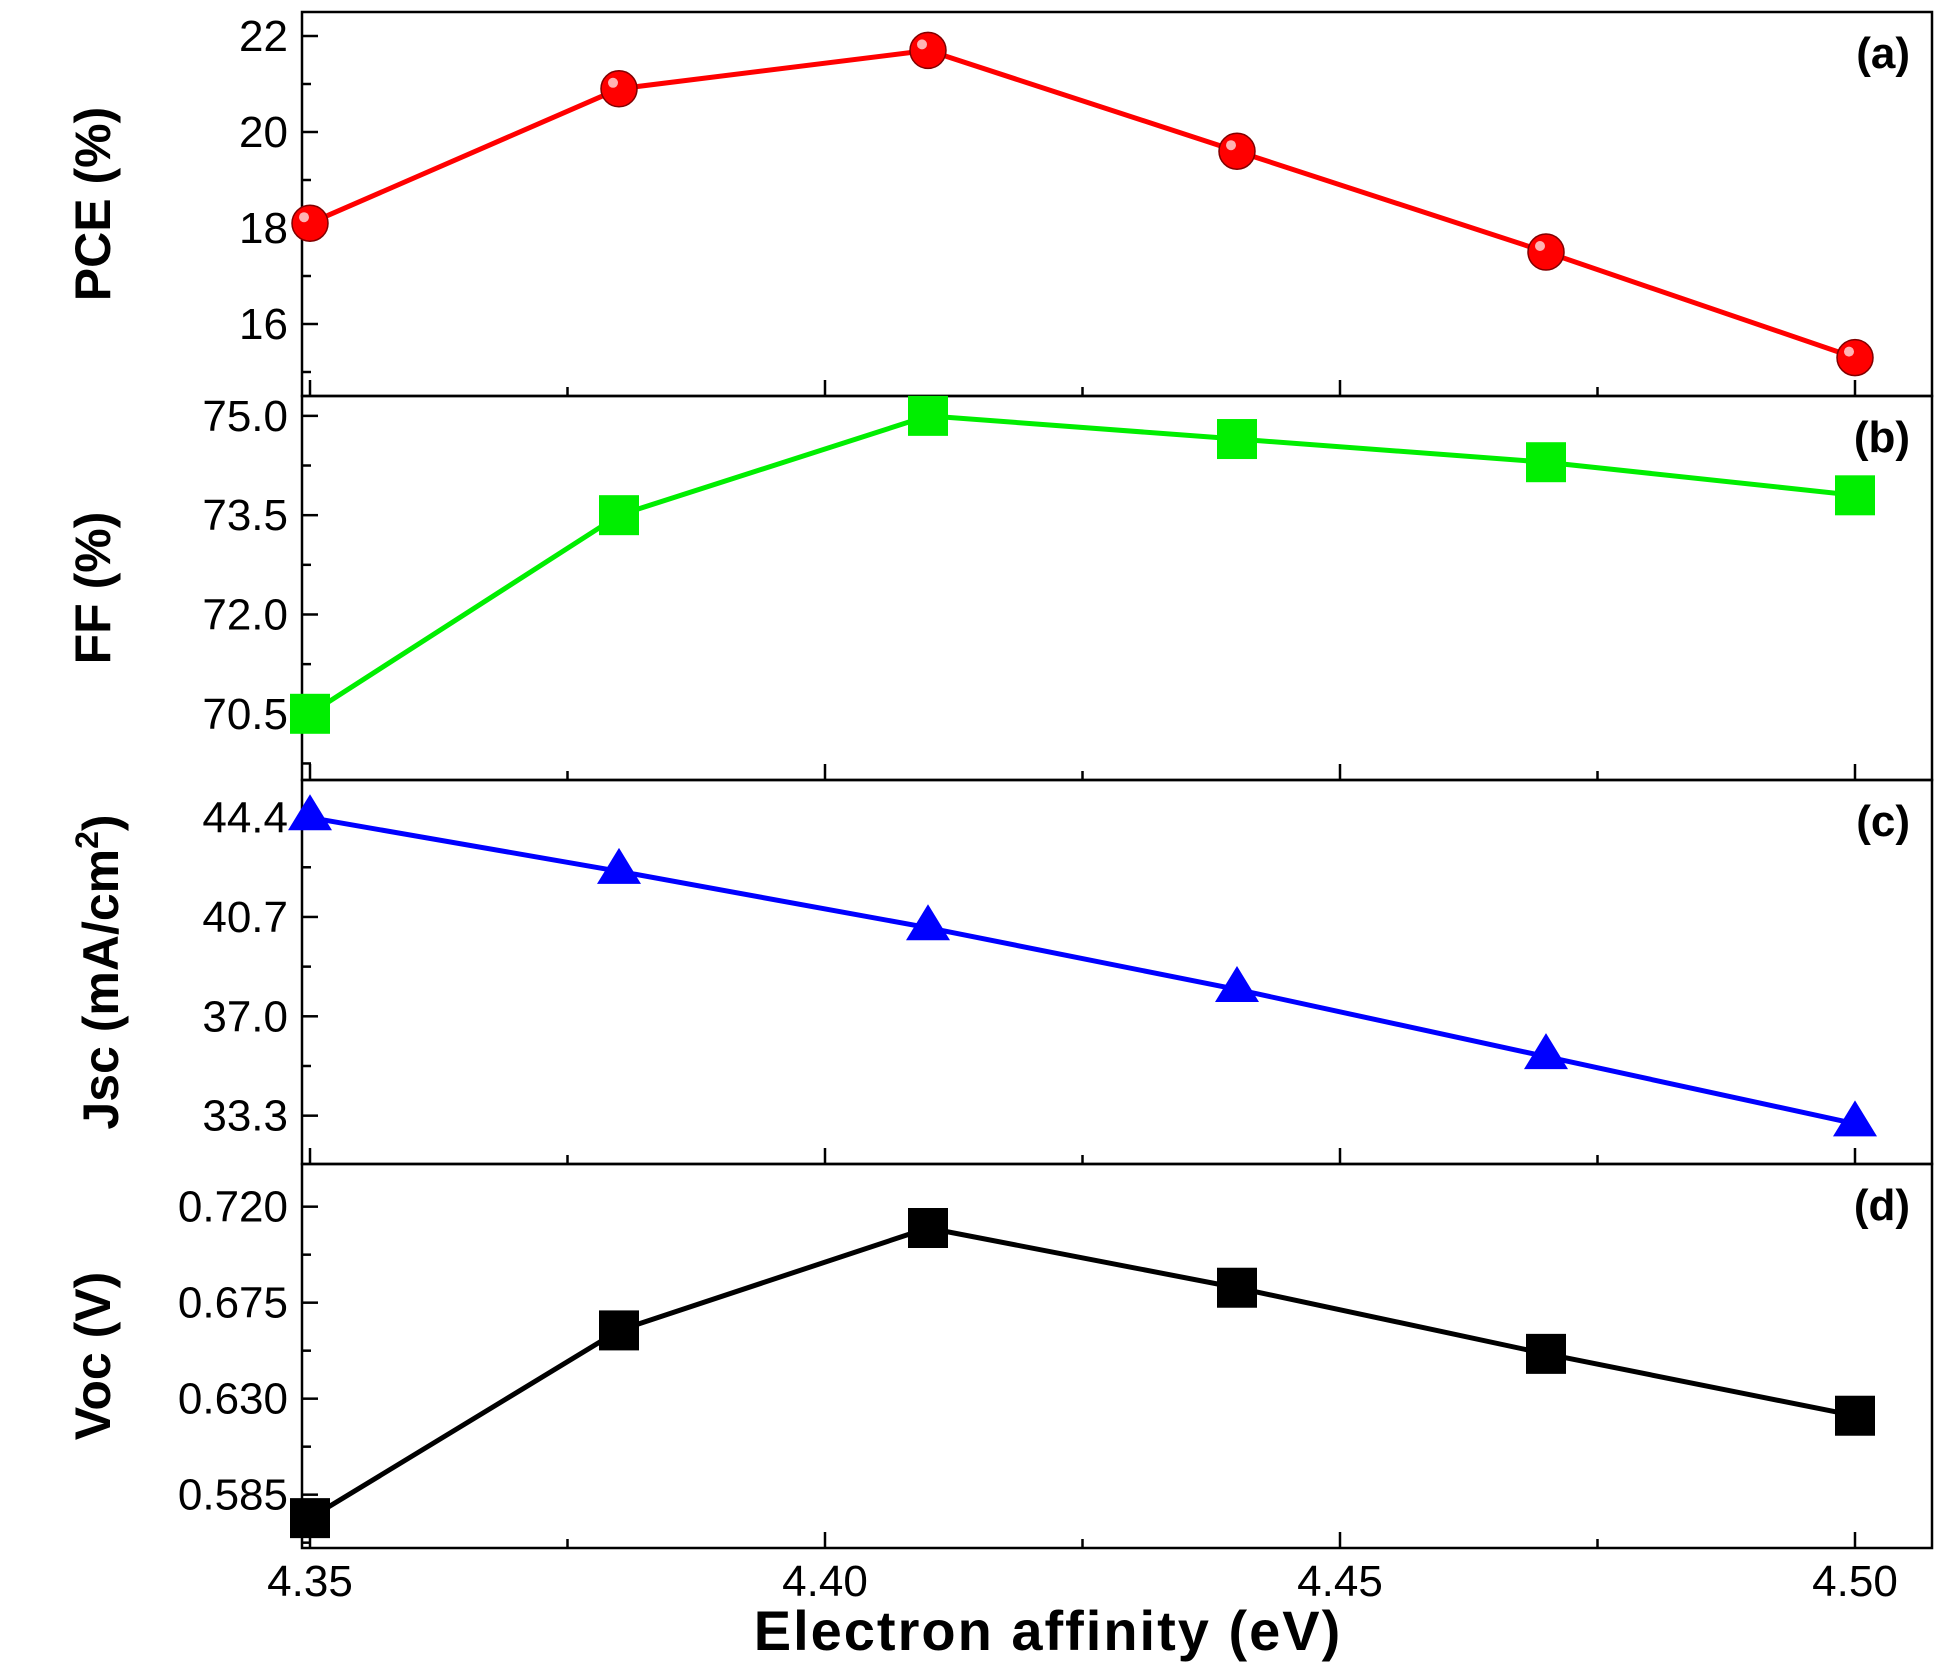 This screenshot has width=1946, height=1673. What do you see at coordinates (1048, 1630) in the screenshot?
I see `x-axis-title: Electron affinity (eV)` at bounding box center [1048, 1630].